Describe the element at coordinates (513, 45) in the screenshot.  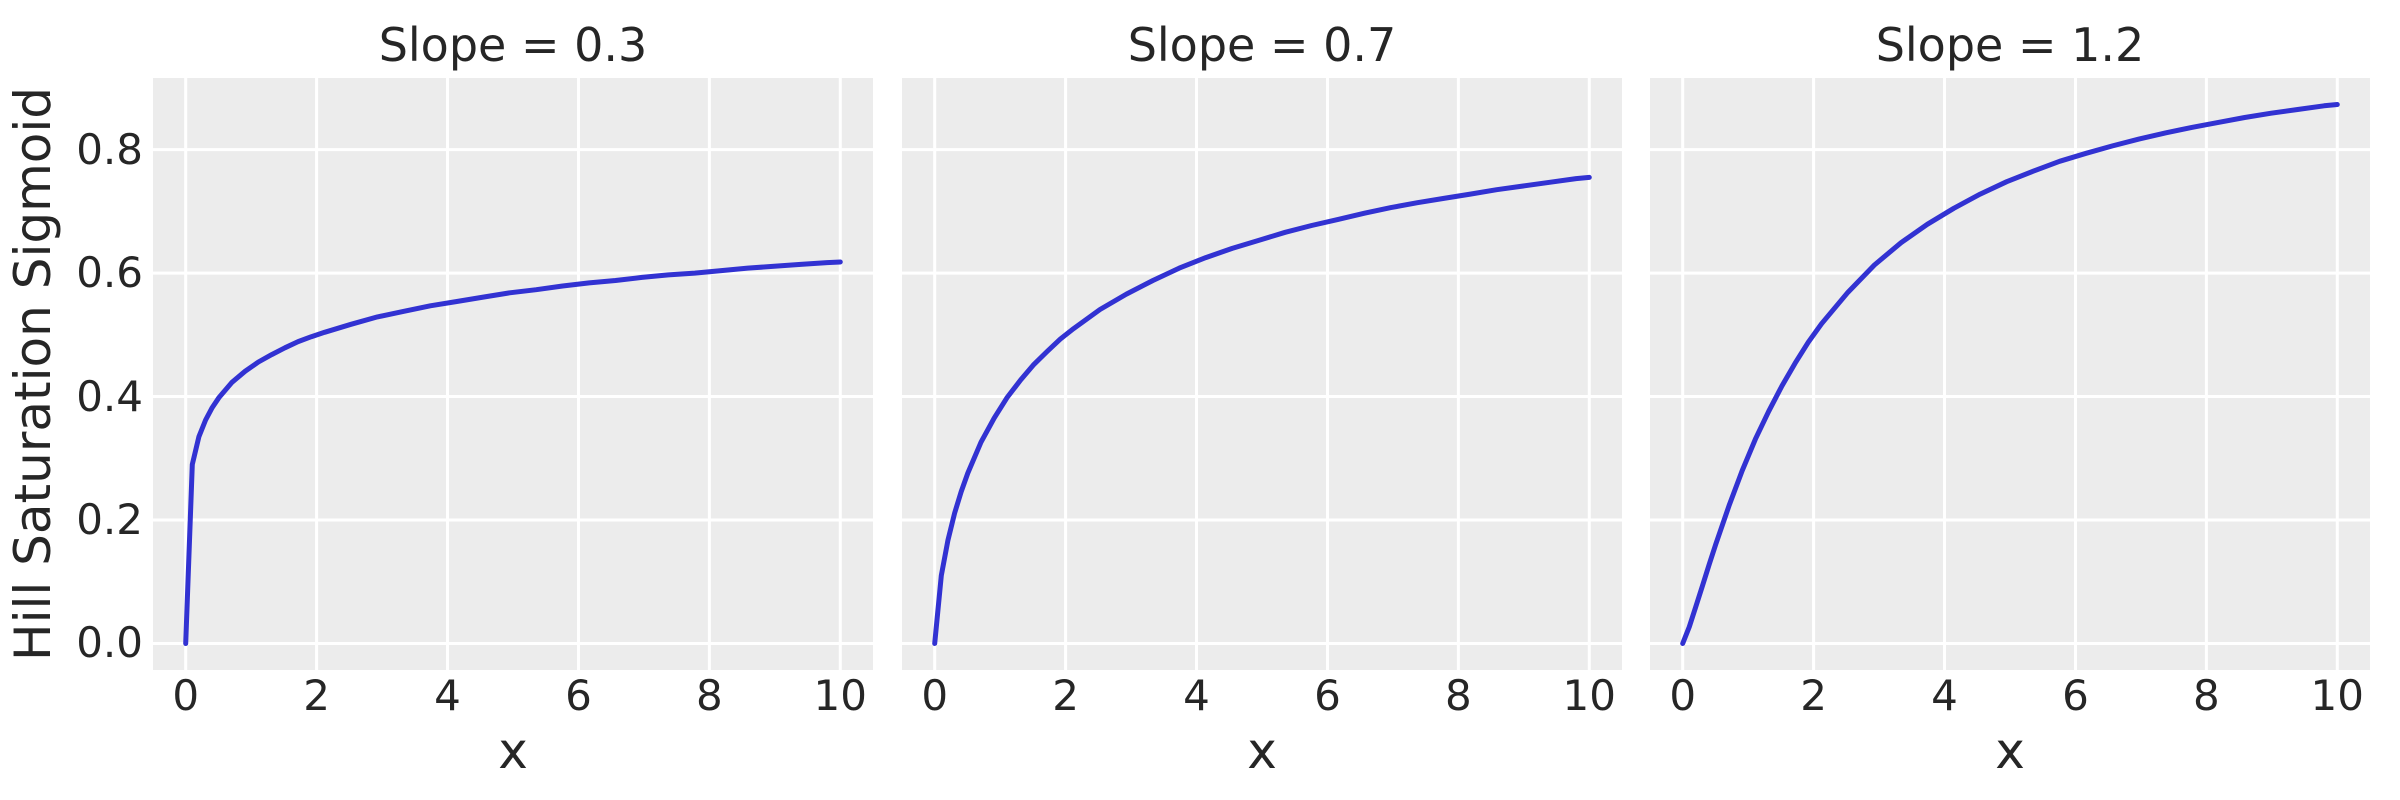
I see `subplot-title: Slope = 0.3` at that location.